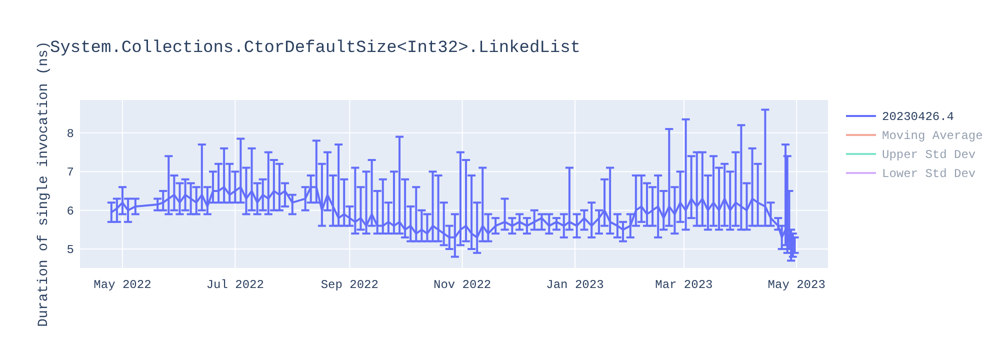 The height and width of the screenshot is (350, 1000). I want to click on y-tick-label: 6, so click(70, 211).